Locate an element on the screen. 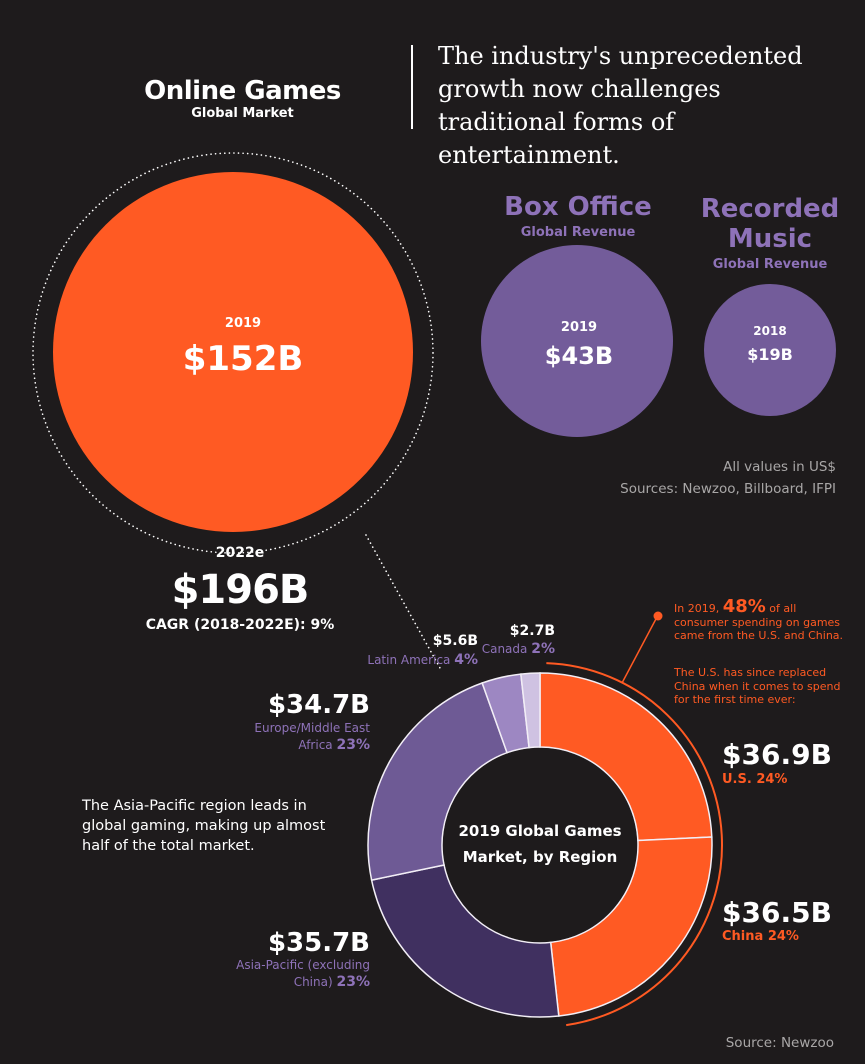 This screenshot has height=1064, width=865. annotation-dot is located at coordinates (658, 616).